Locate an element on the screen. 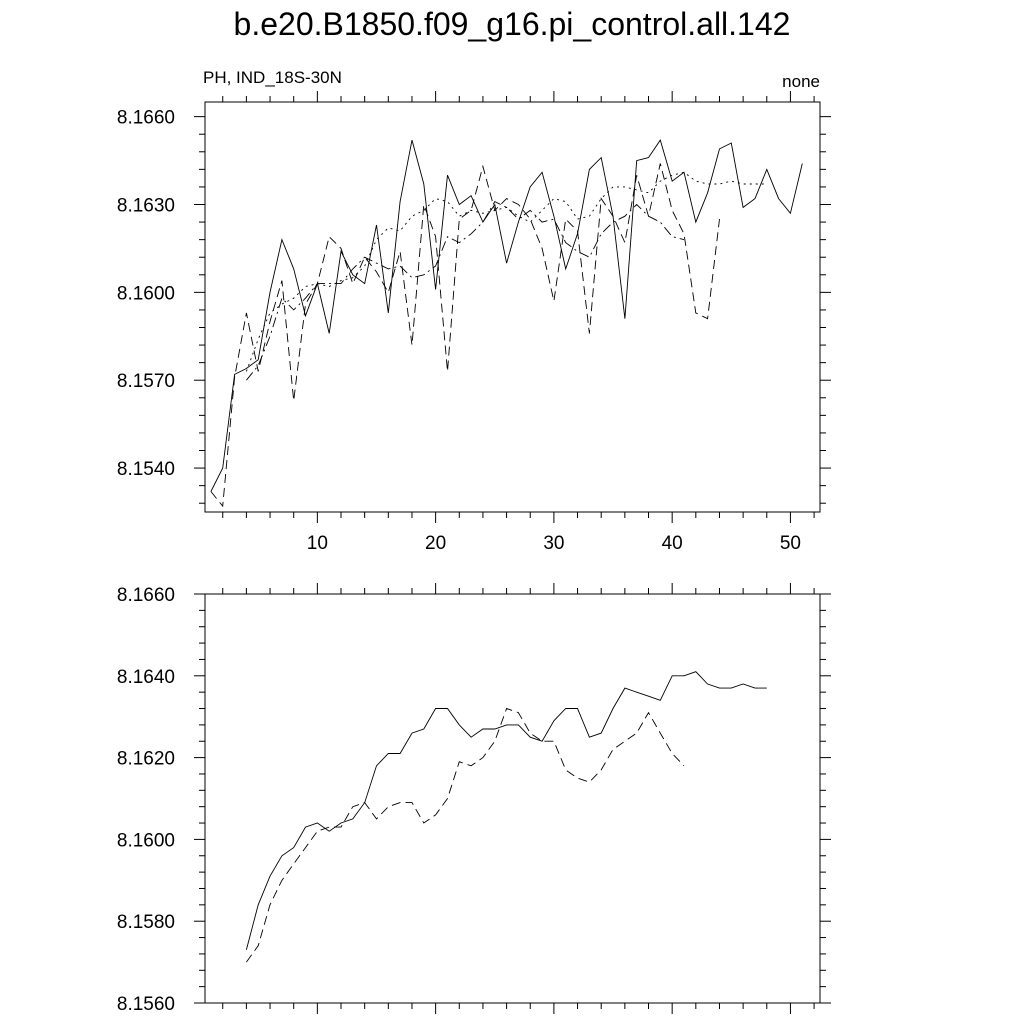 This screenshot has width=1024, height=1024. series-line-dashed is located at coordinates (465, 835).